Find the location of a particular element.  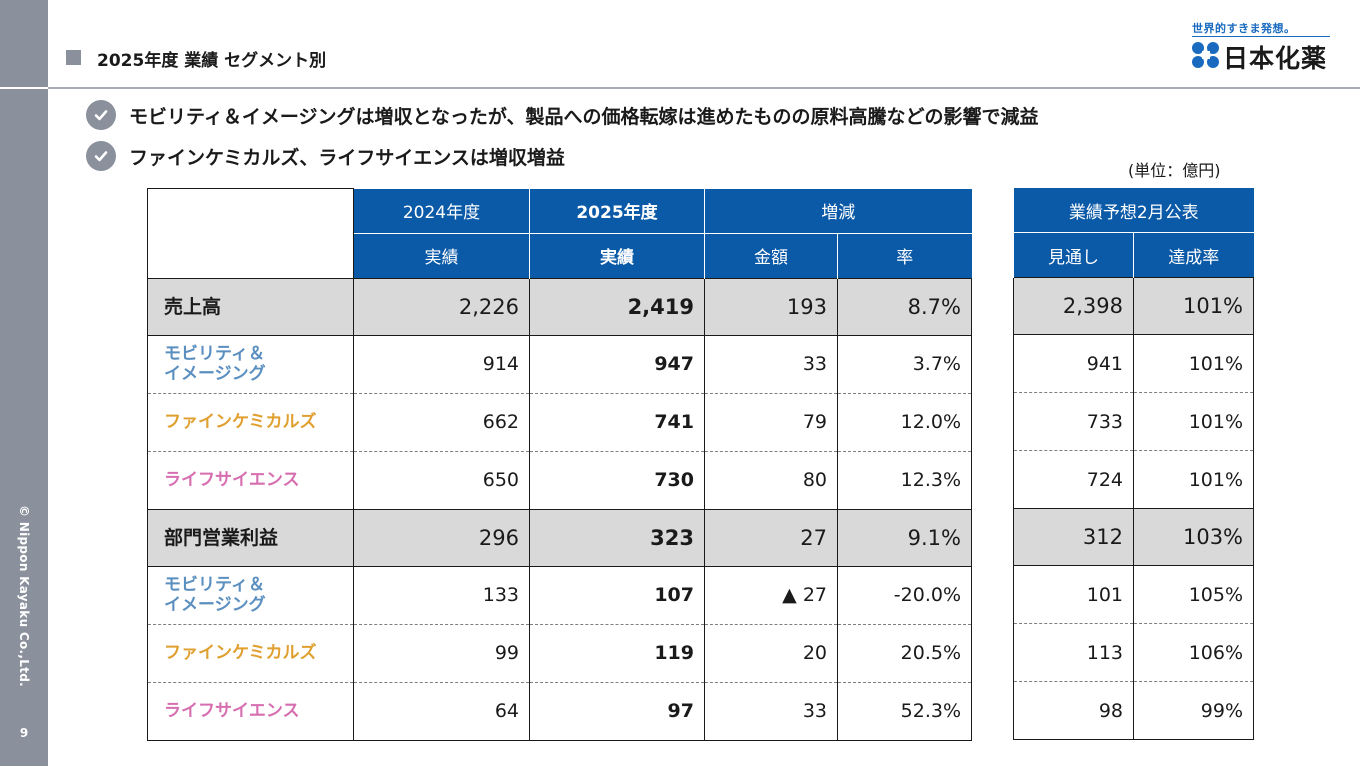

row-label: 部門営業利益 is located at coordinates (250, 537).